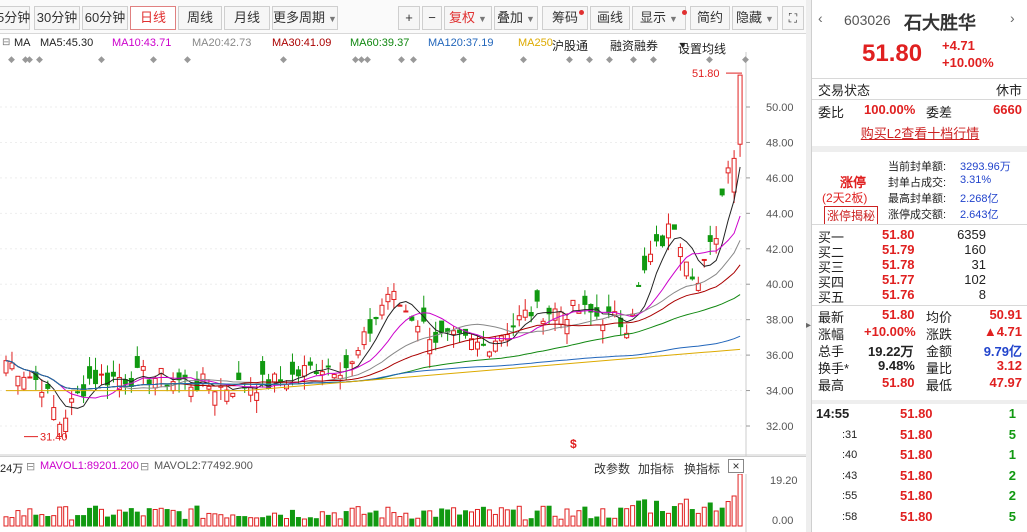 This screenshot has width=1027, height=532. Describe the element at coordinates (702, 49) in the screenshot. I see `ma-settings-label: 设置均线` at that location.